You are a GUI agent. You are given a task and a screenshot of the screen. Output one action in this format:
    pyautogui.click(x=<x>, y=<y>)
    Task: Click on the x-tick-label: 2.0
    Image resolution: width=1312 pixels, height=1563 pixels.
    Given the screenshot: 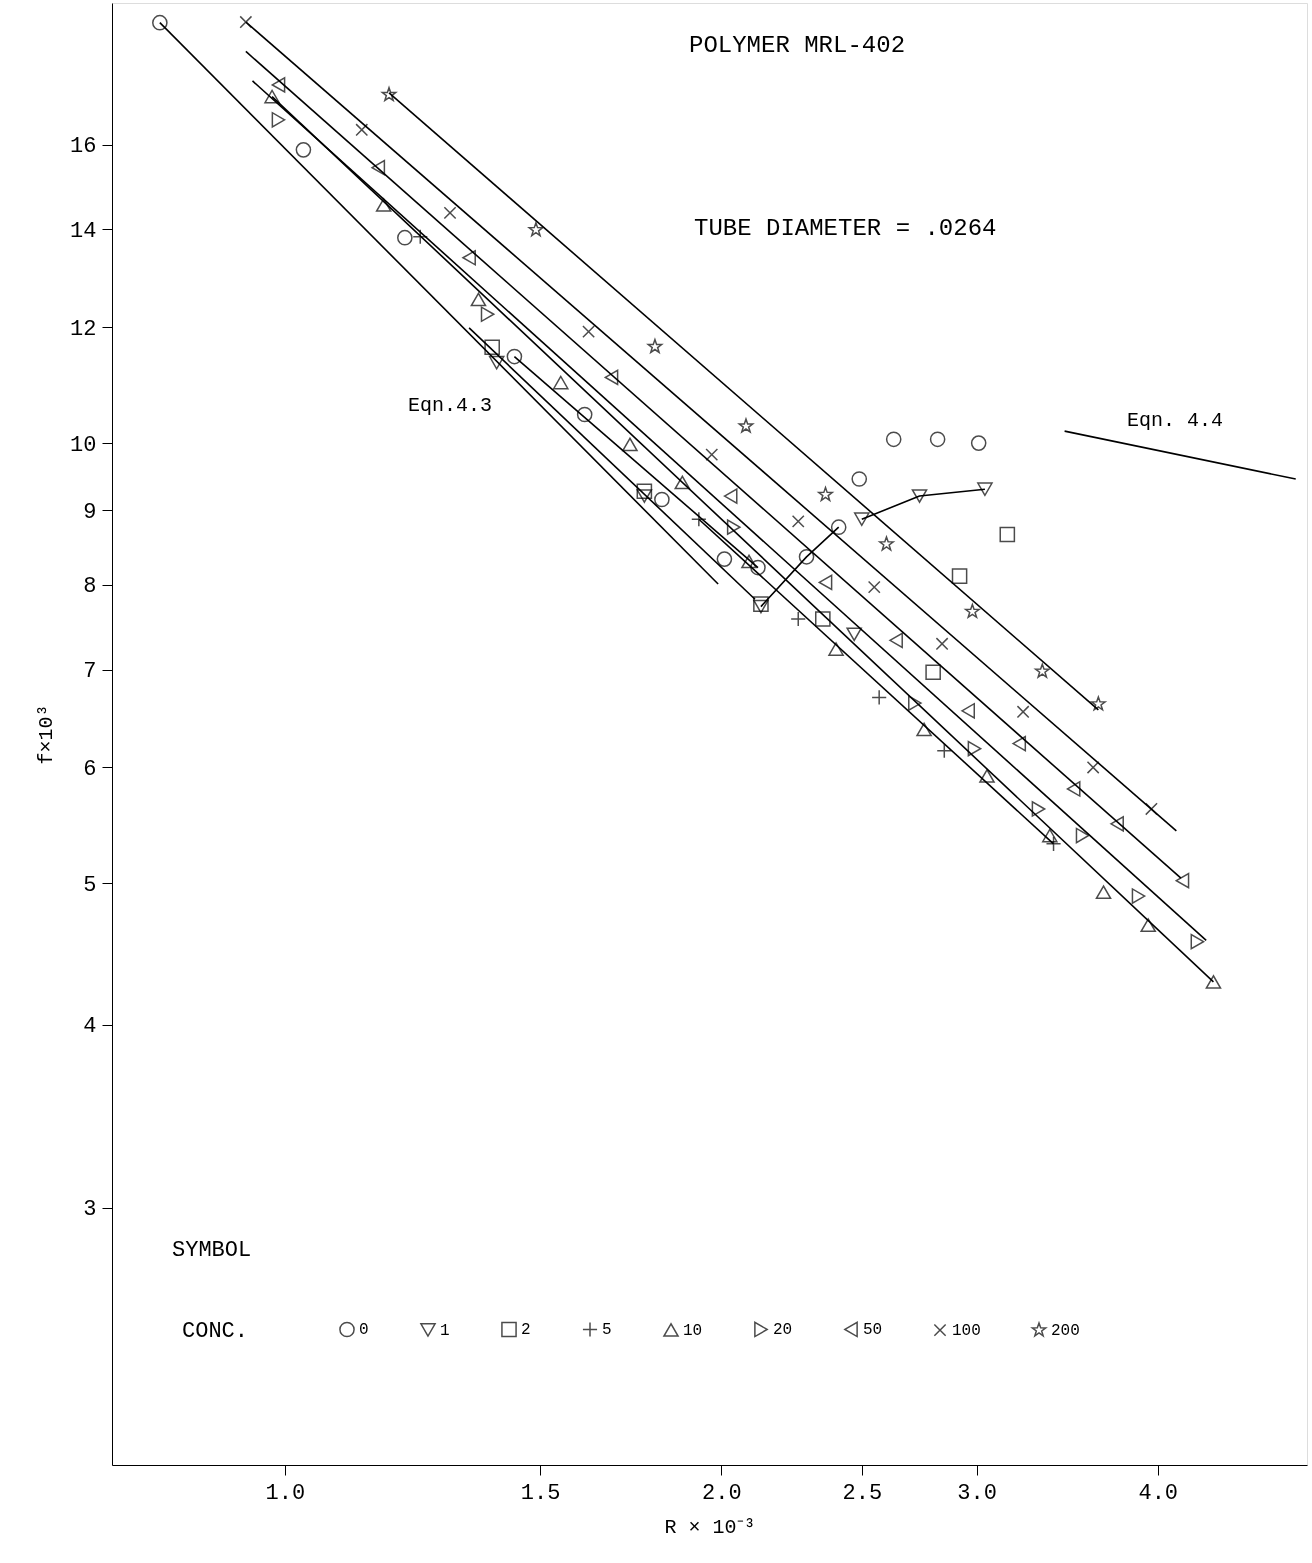 What is the action you would take?
    pyautogui.click(x=721, y=1493)
    